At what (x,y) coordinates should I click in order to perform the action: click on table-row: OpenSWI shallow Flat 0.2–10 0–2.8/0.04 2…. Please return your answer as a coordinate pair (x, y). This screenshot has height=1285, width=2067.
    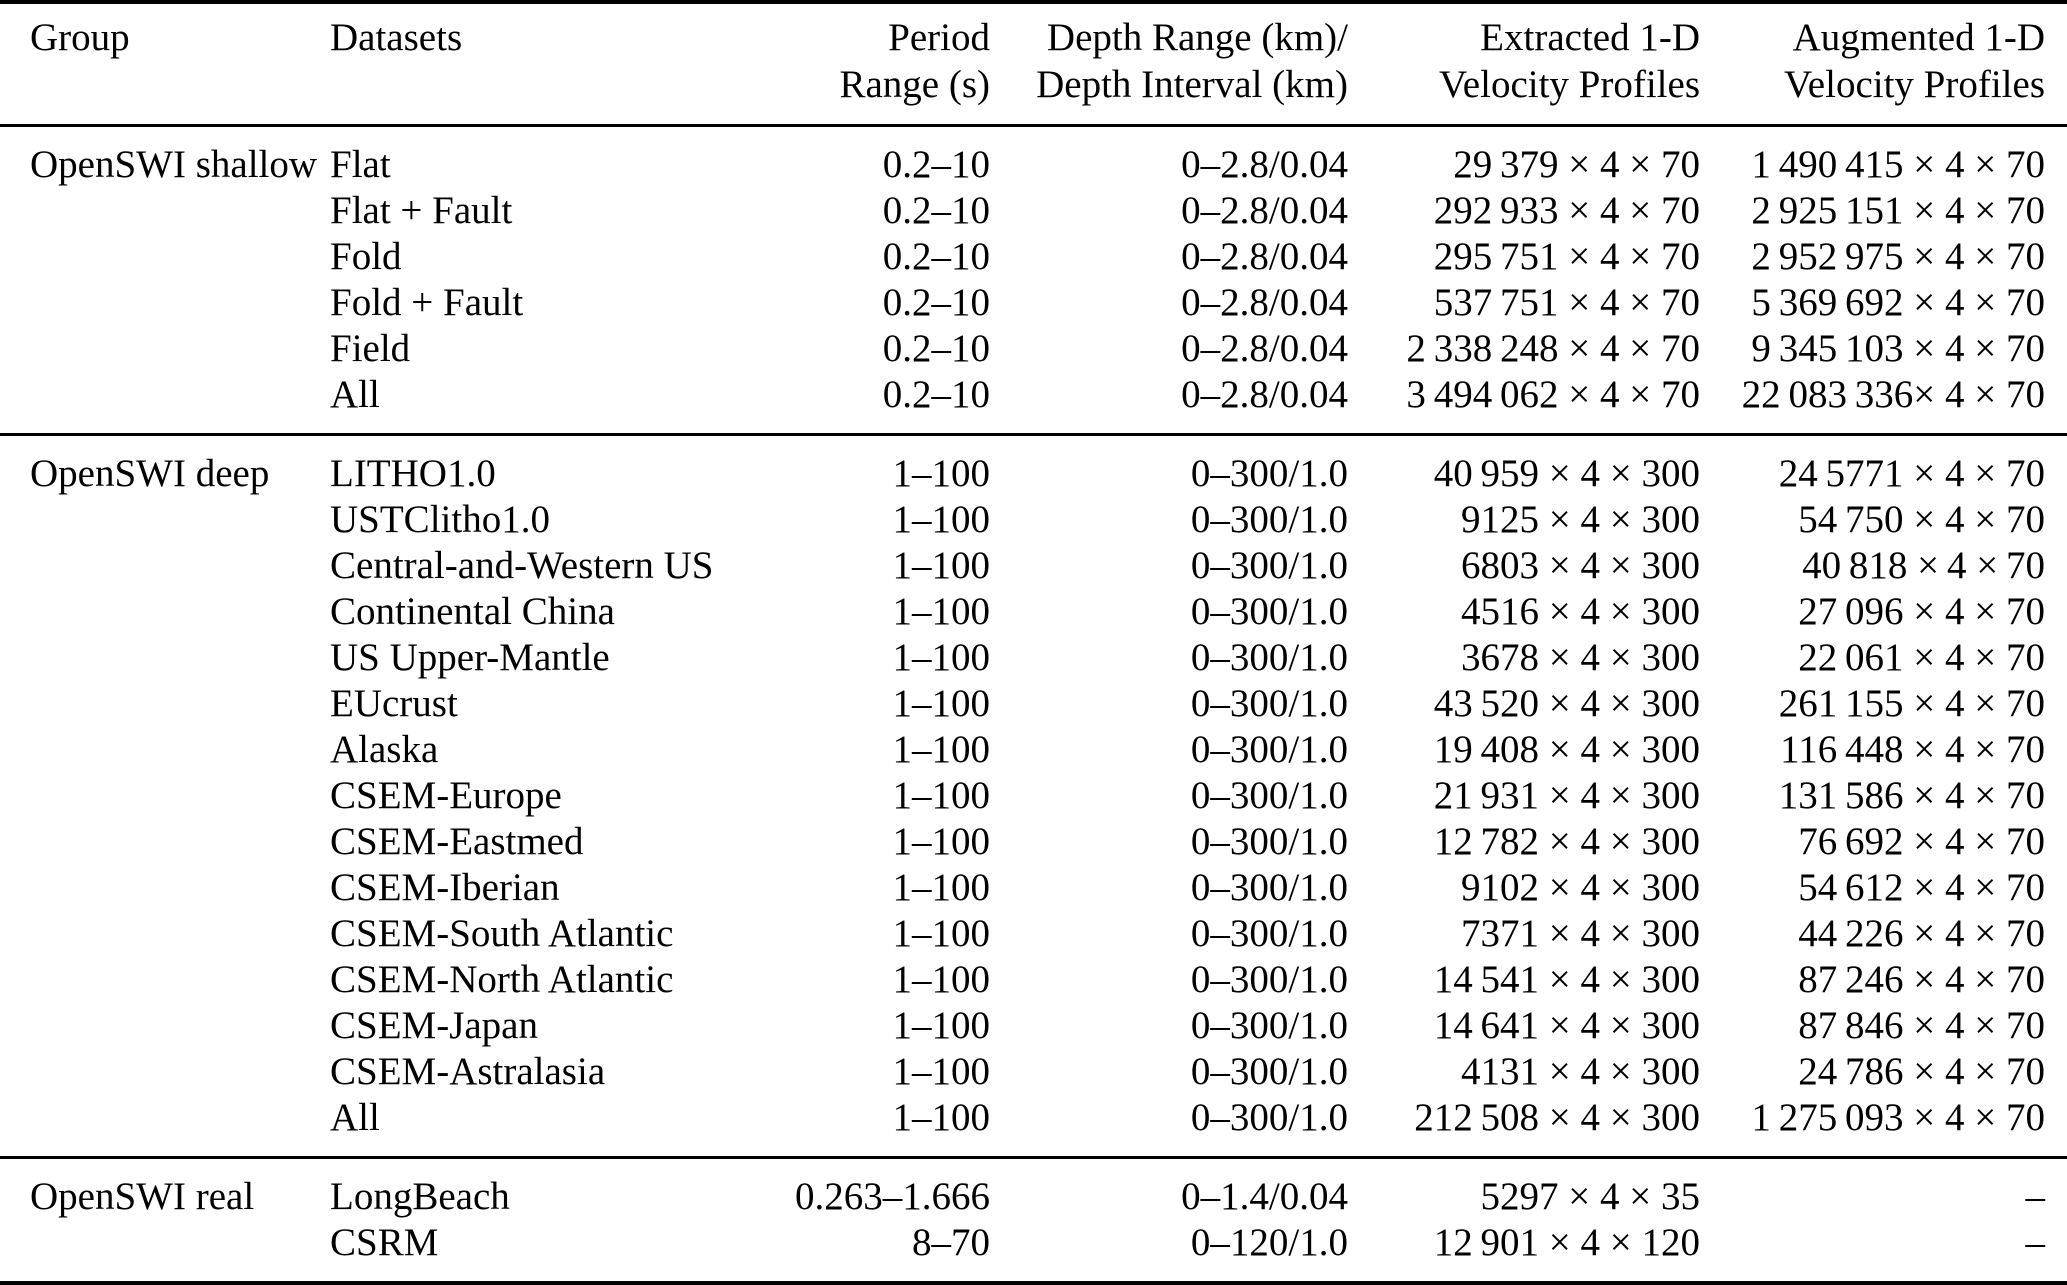
    Looking at the image, I should click on (1033, 157).